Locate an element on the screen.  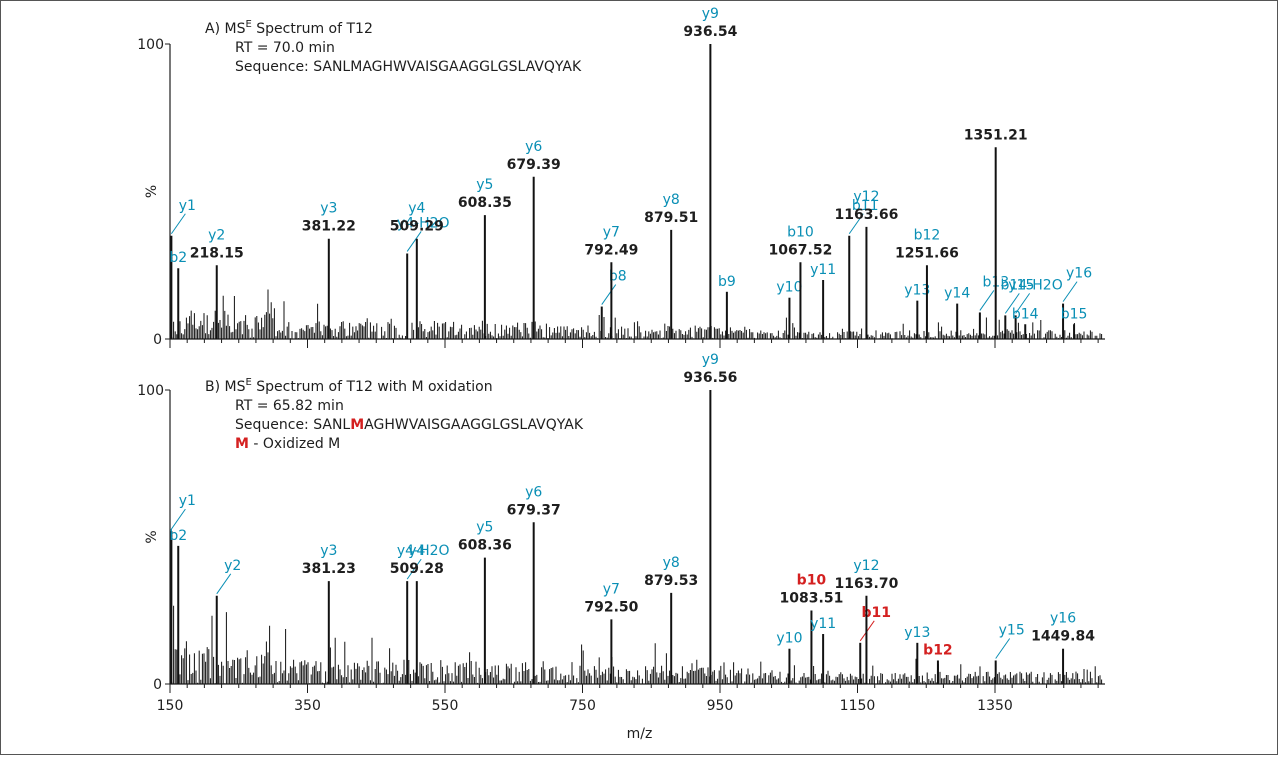
panel-a-ytick-label: 0 is located at coordinates (157, 340).